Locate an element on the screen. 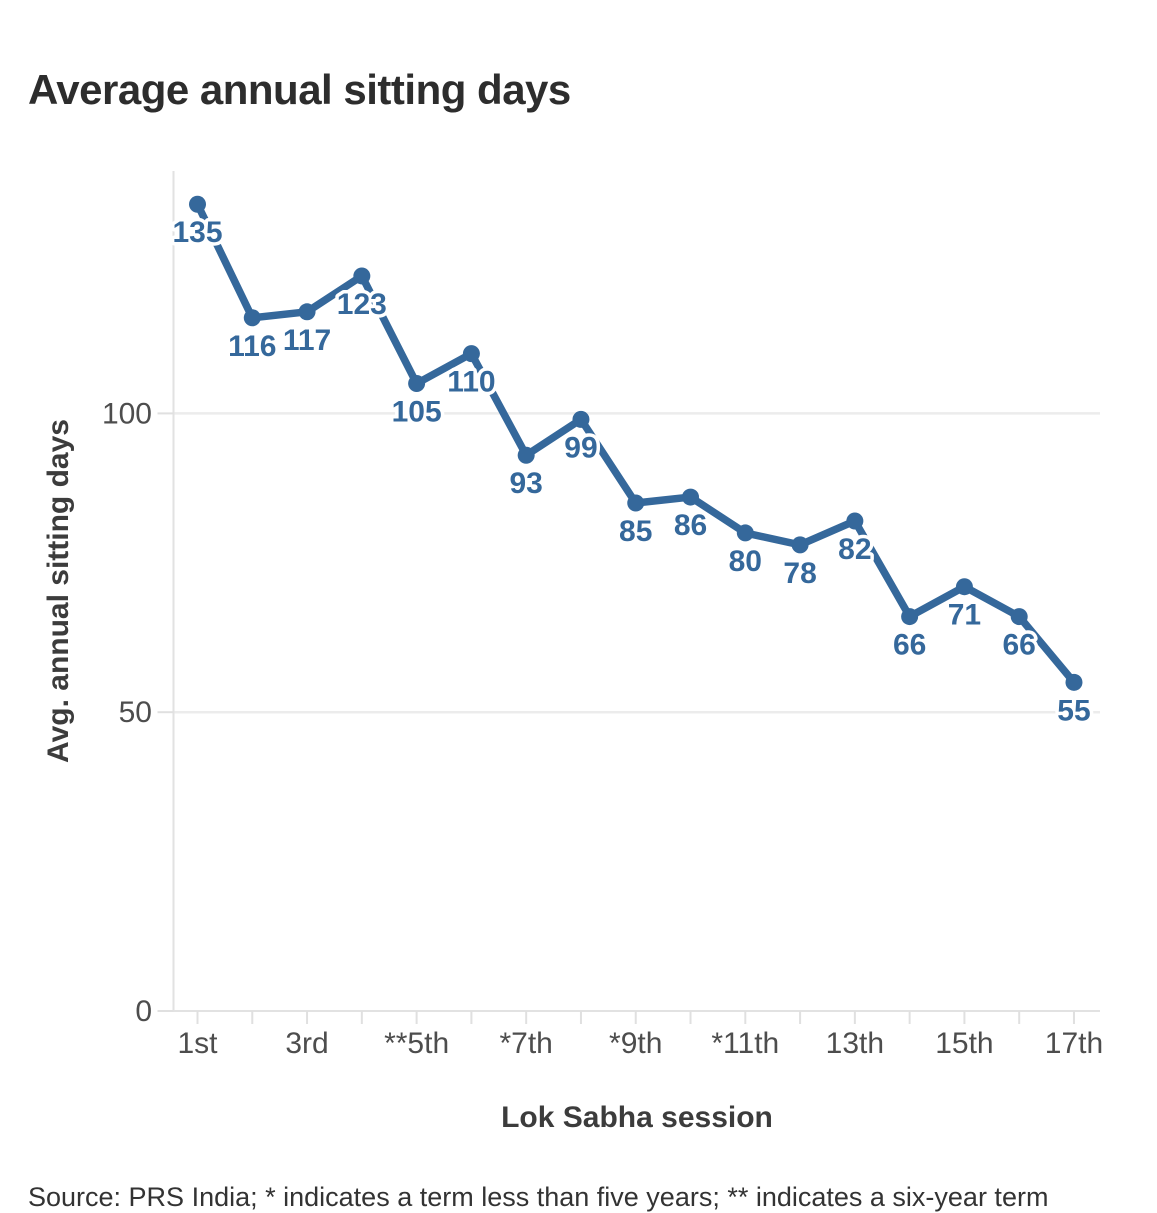  y-tick-labels: 0 50 100 is located at coordinates (127, 712).